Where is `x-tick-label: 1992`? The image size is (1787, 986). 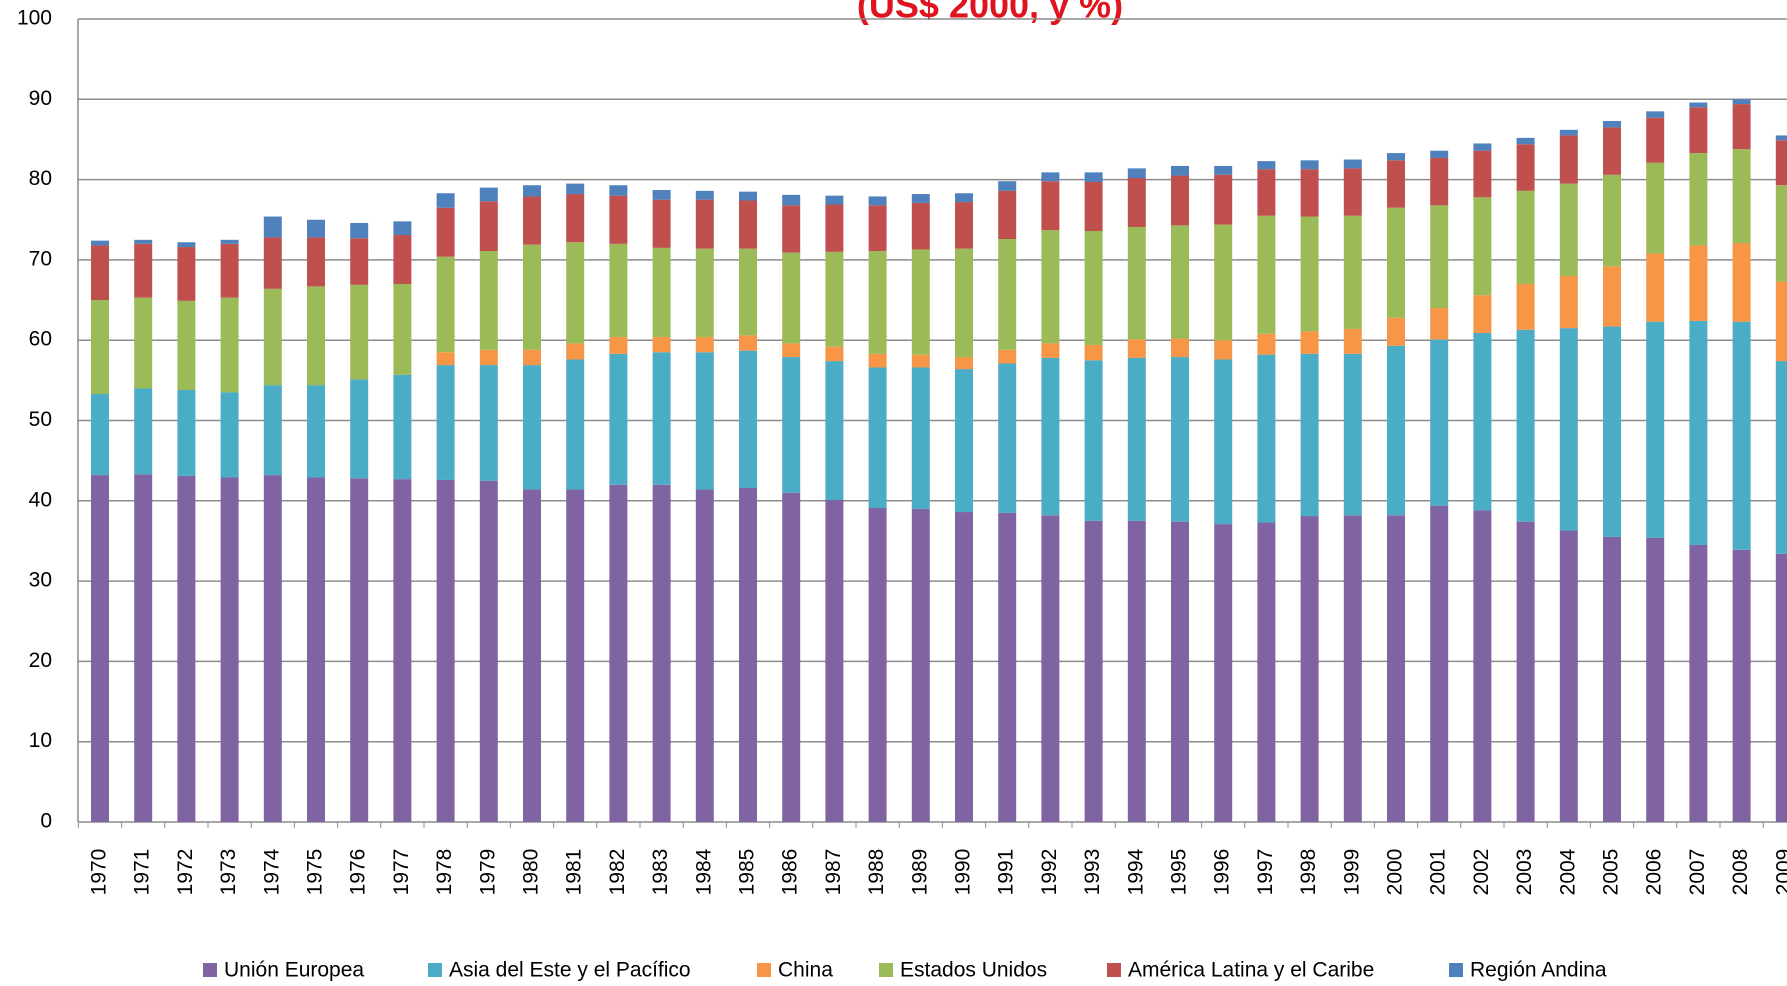
x-tick-label: 1992 is located at coordinates (1049, 872).